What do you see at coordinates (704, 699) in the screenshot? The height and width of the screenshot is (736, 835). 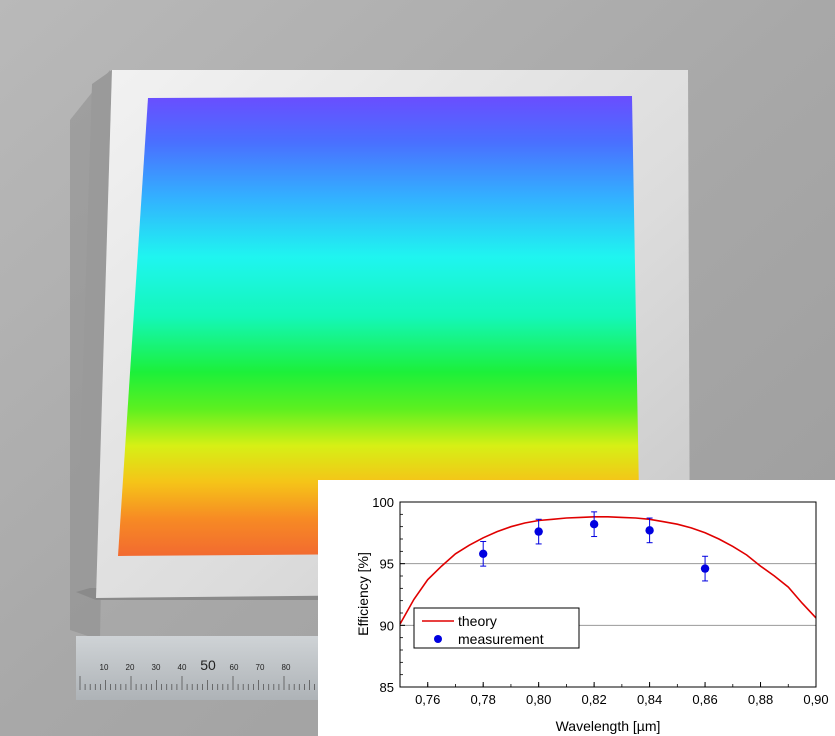 I see `x-tick-label: 0,86` at bounding box center [704, 699].